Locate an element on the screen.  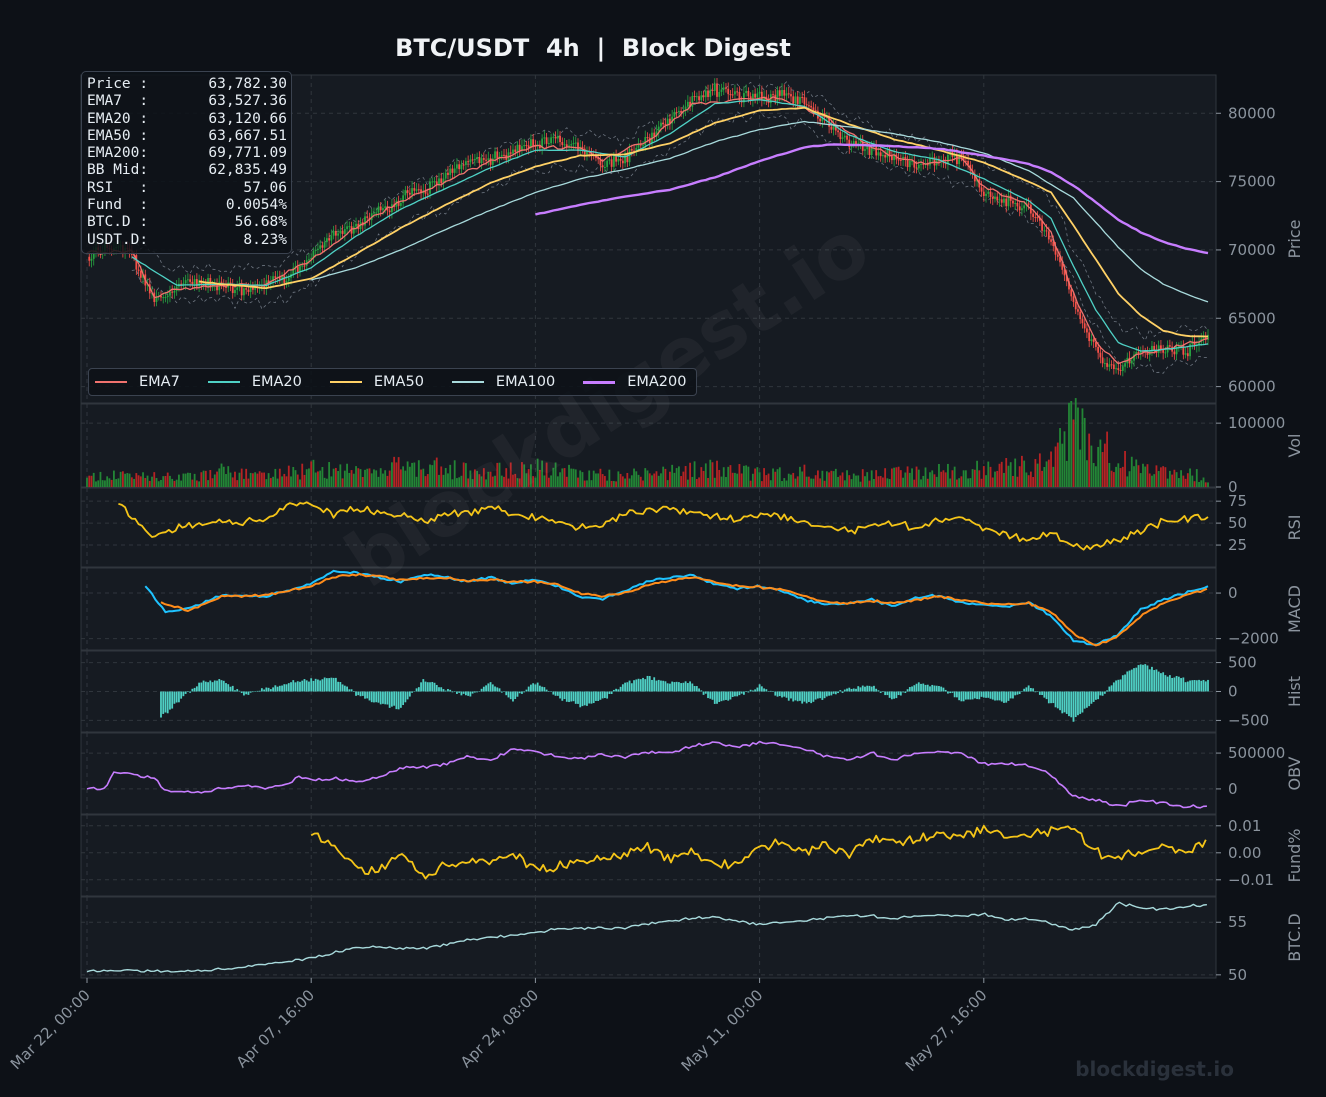
ytick-label-btcd: 50 is located at coordinates (1237, 975).